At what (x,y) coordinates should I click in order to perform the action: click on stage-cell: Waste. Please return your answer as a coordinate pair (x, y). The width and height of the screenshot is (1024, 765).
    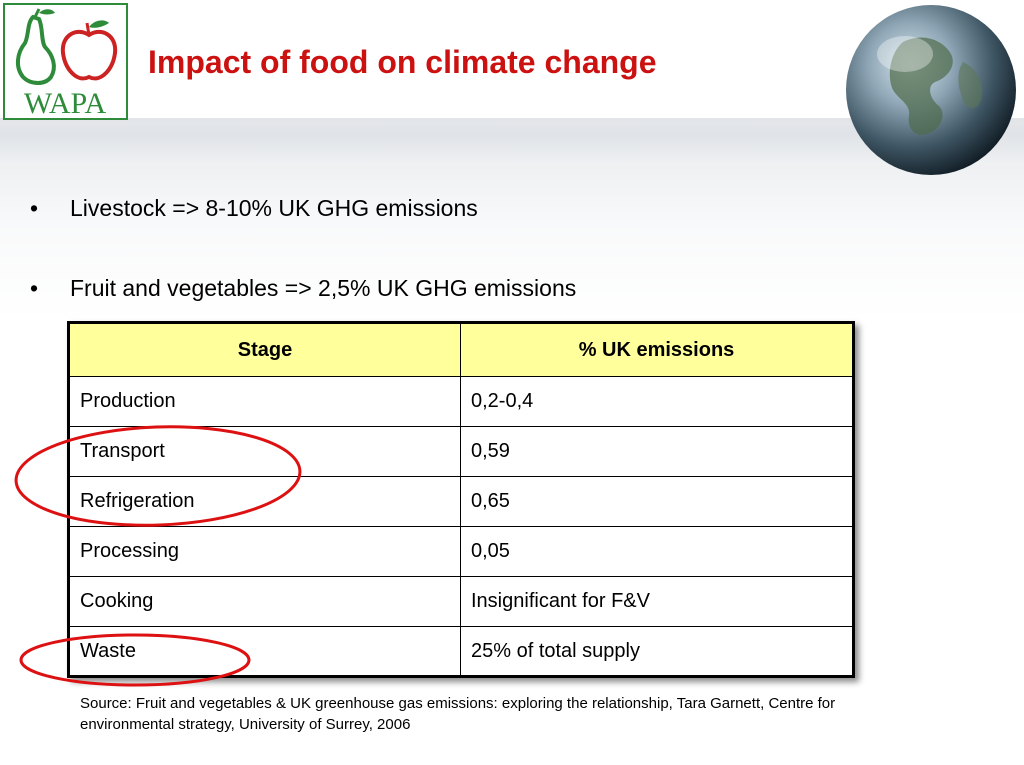
    Looking at the image, I should click on (264, 651).